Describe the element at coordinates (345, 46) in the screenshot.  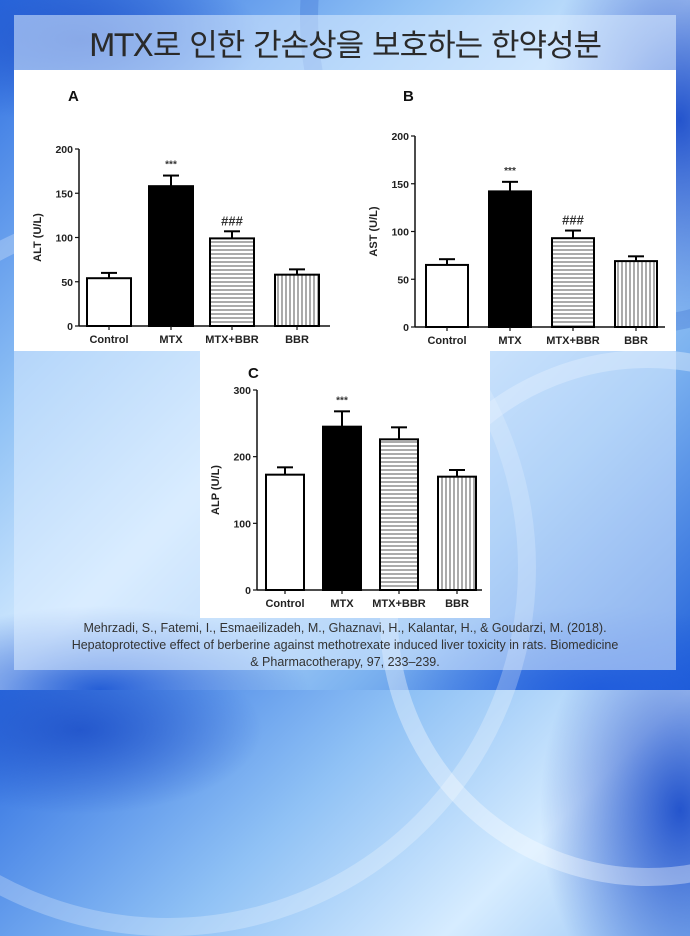
I see `page-title: MTX로 인한 간손상을 보호하는 한약성분` at that location.